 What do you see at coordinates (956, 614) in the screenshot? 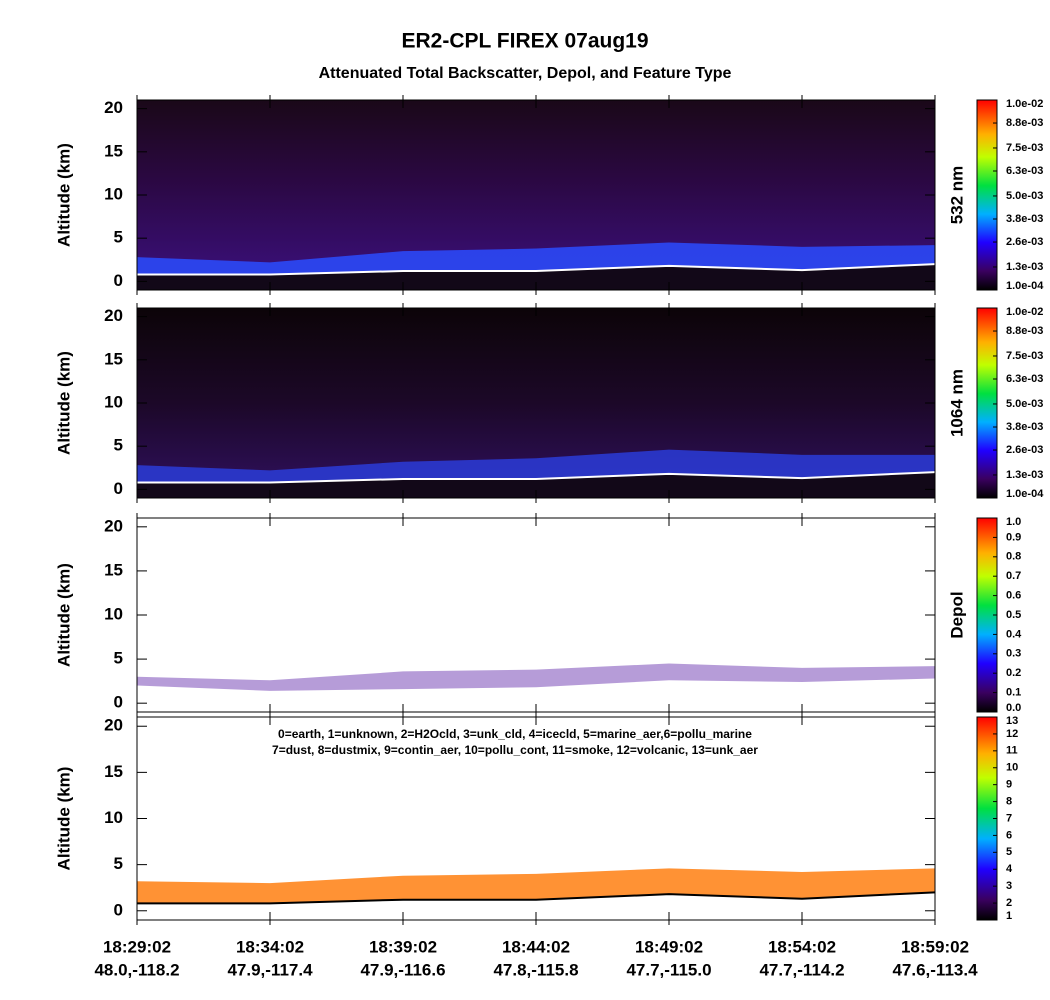
I see `colorbar-label: Depol` at bounding box center [956, 614].